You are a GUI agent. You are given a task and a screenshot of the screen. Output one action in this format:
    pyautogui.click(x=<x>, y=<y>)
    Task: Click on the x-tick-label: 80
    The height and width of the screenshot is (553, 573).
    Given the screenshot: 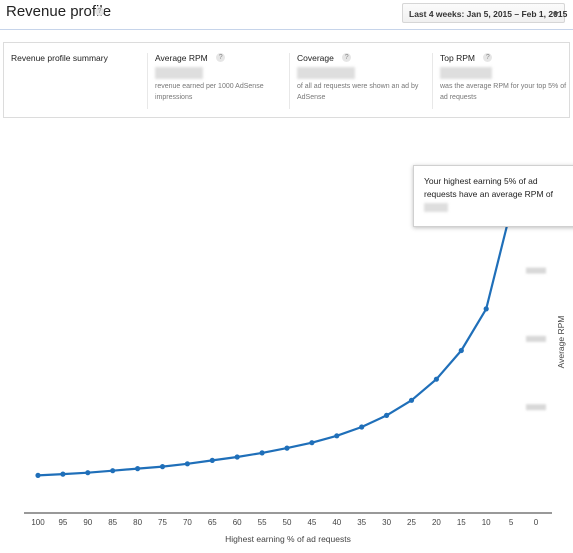 What is the action you would take?
    pyautogui.click(x=137, y=522)
    